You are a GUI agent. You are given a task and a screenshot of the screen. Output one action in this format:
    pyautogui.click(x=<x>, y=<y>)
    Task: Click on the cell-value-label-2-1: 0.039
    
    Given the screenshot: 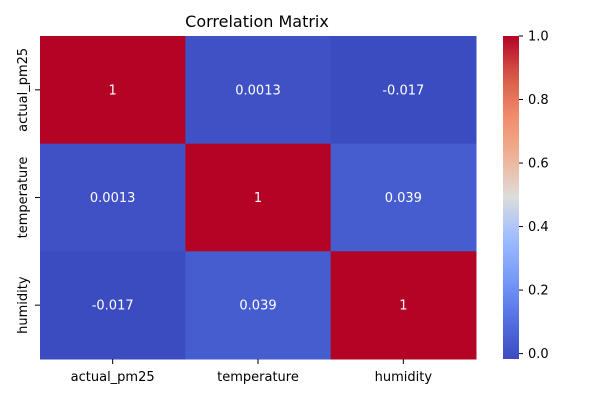 What is the action you would take?
    pyautogui.click(x=257, y=306)
    